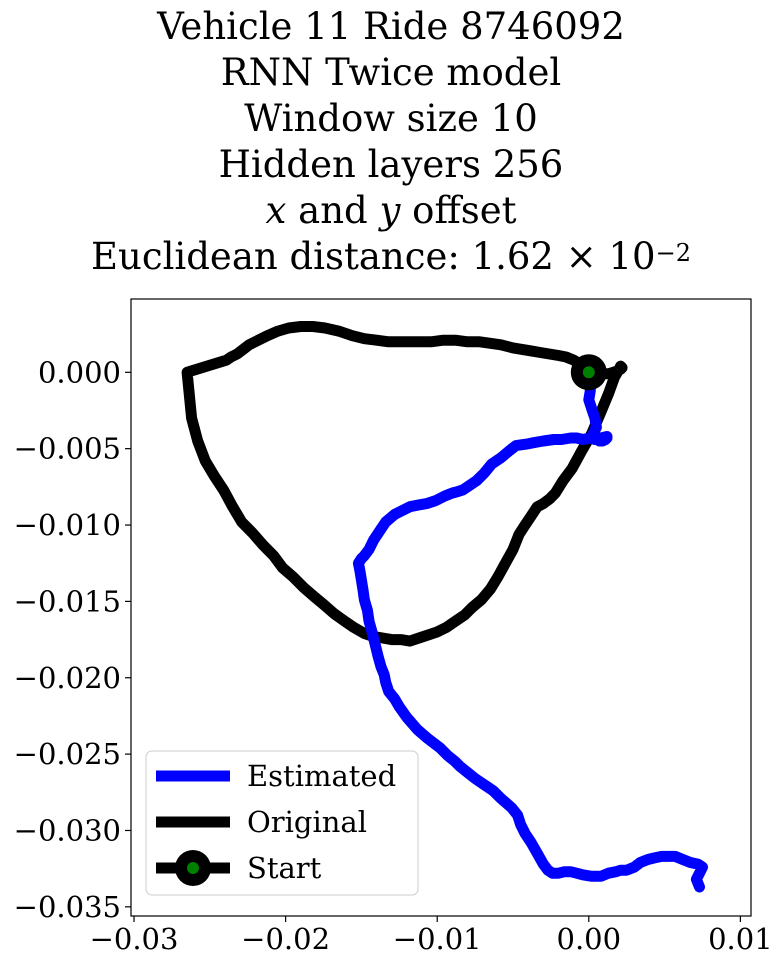 The image size is (782, 962). I want to click on title-offset-word: offset, so click(458, 210).